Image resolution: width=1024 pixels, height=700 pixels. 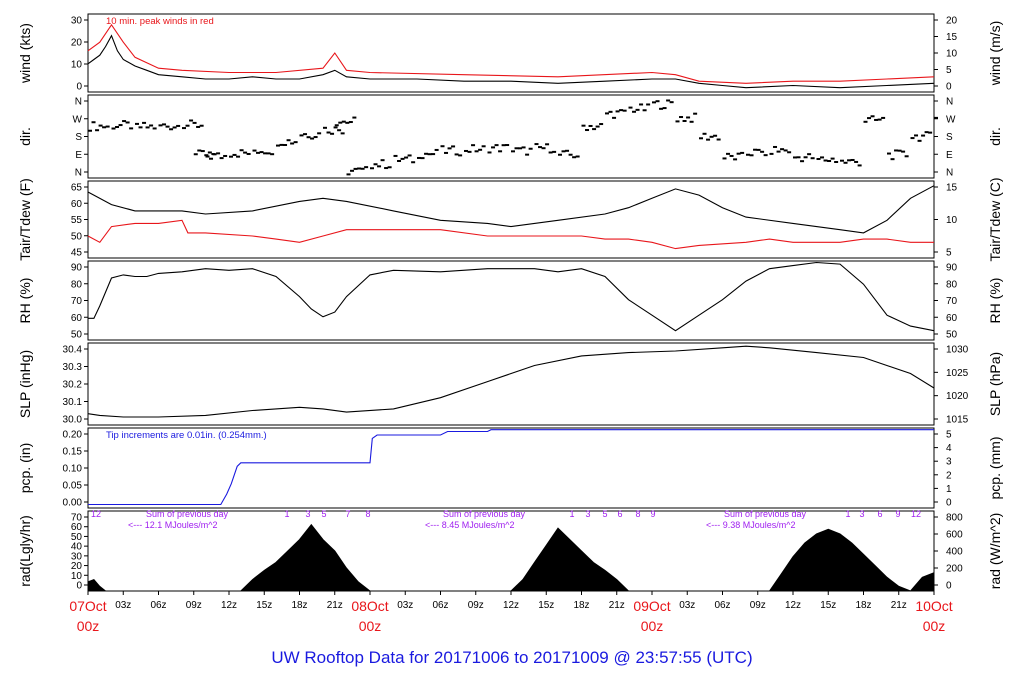 What do you see at coordinates (77, 236) in the screenshot?
I see `tick-label-left-temperature: 50` at bounding box center [77, 236].